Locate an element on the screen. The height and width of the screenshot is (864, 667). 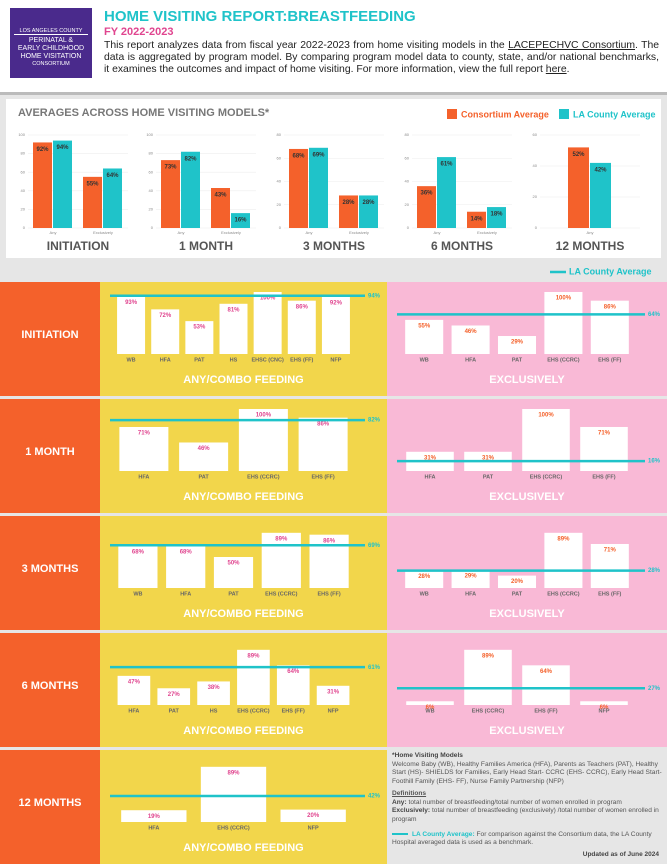
definitions-title: Definitions is located at coordinates (409, 794).